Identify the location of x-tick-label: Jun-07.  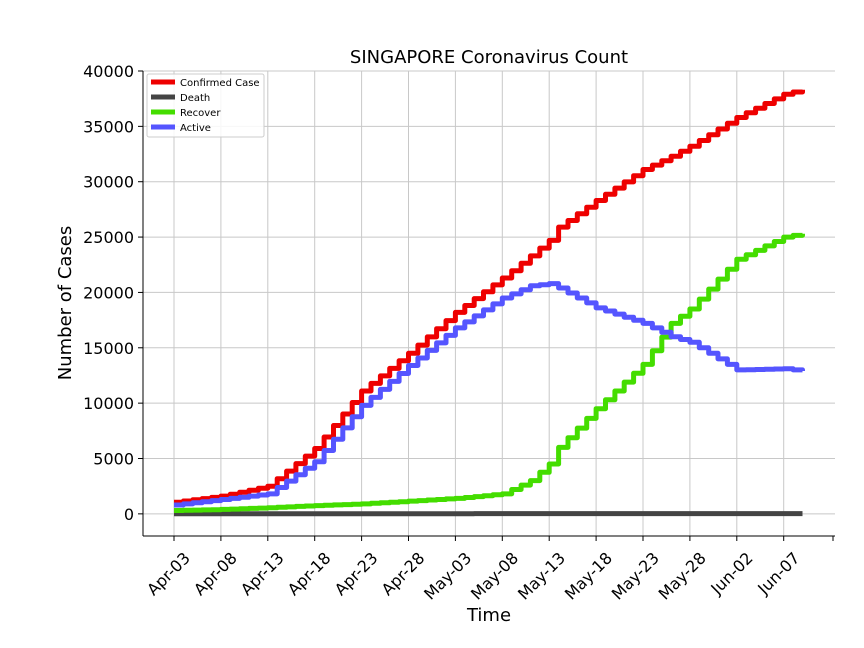
(778, 573).